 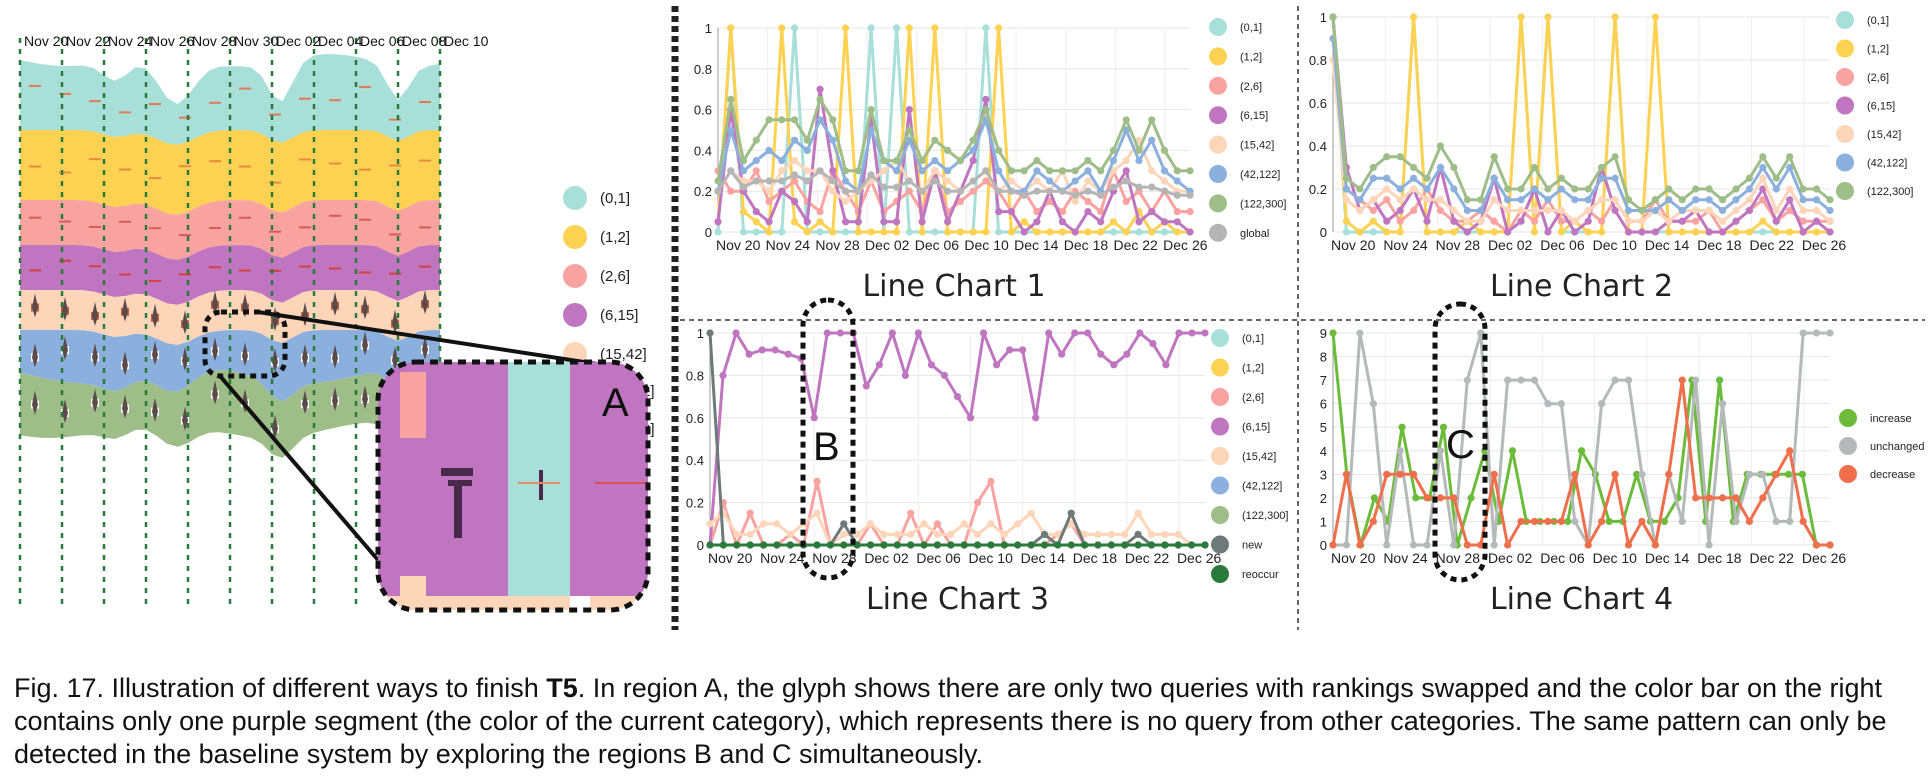 What do you see at coordinates (130, 41) in the screenshot?
I see `date-tick-label: Nov 24` at bounding box center [130, 41].